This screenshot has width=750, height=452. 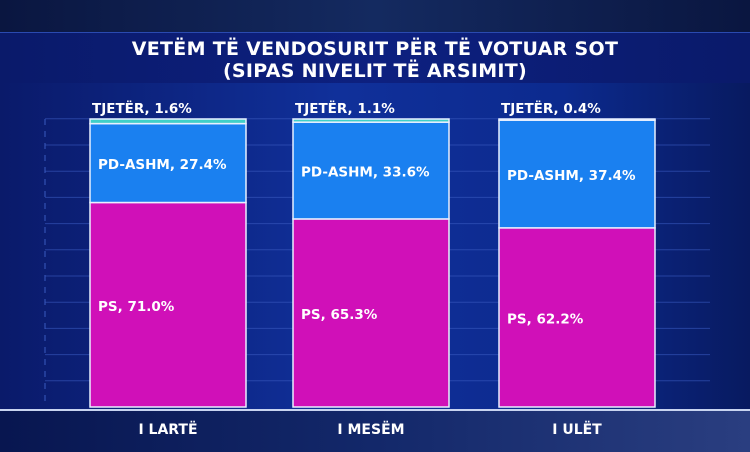 I want to click on data-label: PD-ASHM, 37.4%, so click(x=571, y=176).